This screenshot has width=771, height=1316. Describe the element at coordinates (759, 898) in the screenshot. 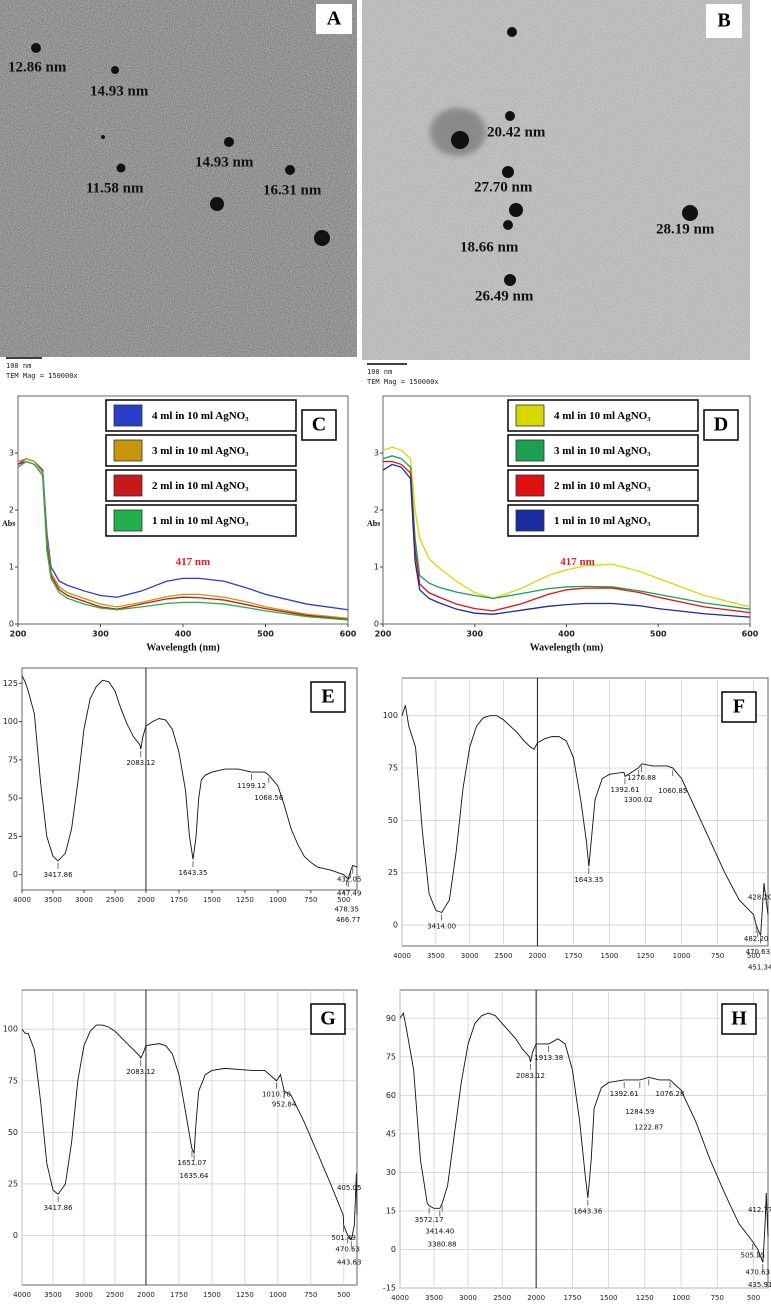

I see `peak-label: 428.20` at that location.